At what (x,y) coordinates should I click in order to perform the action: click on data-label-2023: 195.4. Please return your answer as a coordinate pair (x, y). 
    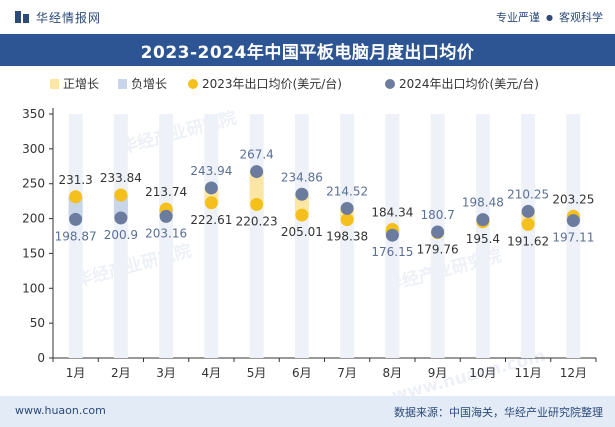
    Looking at the image, I should click on (483, 239).